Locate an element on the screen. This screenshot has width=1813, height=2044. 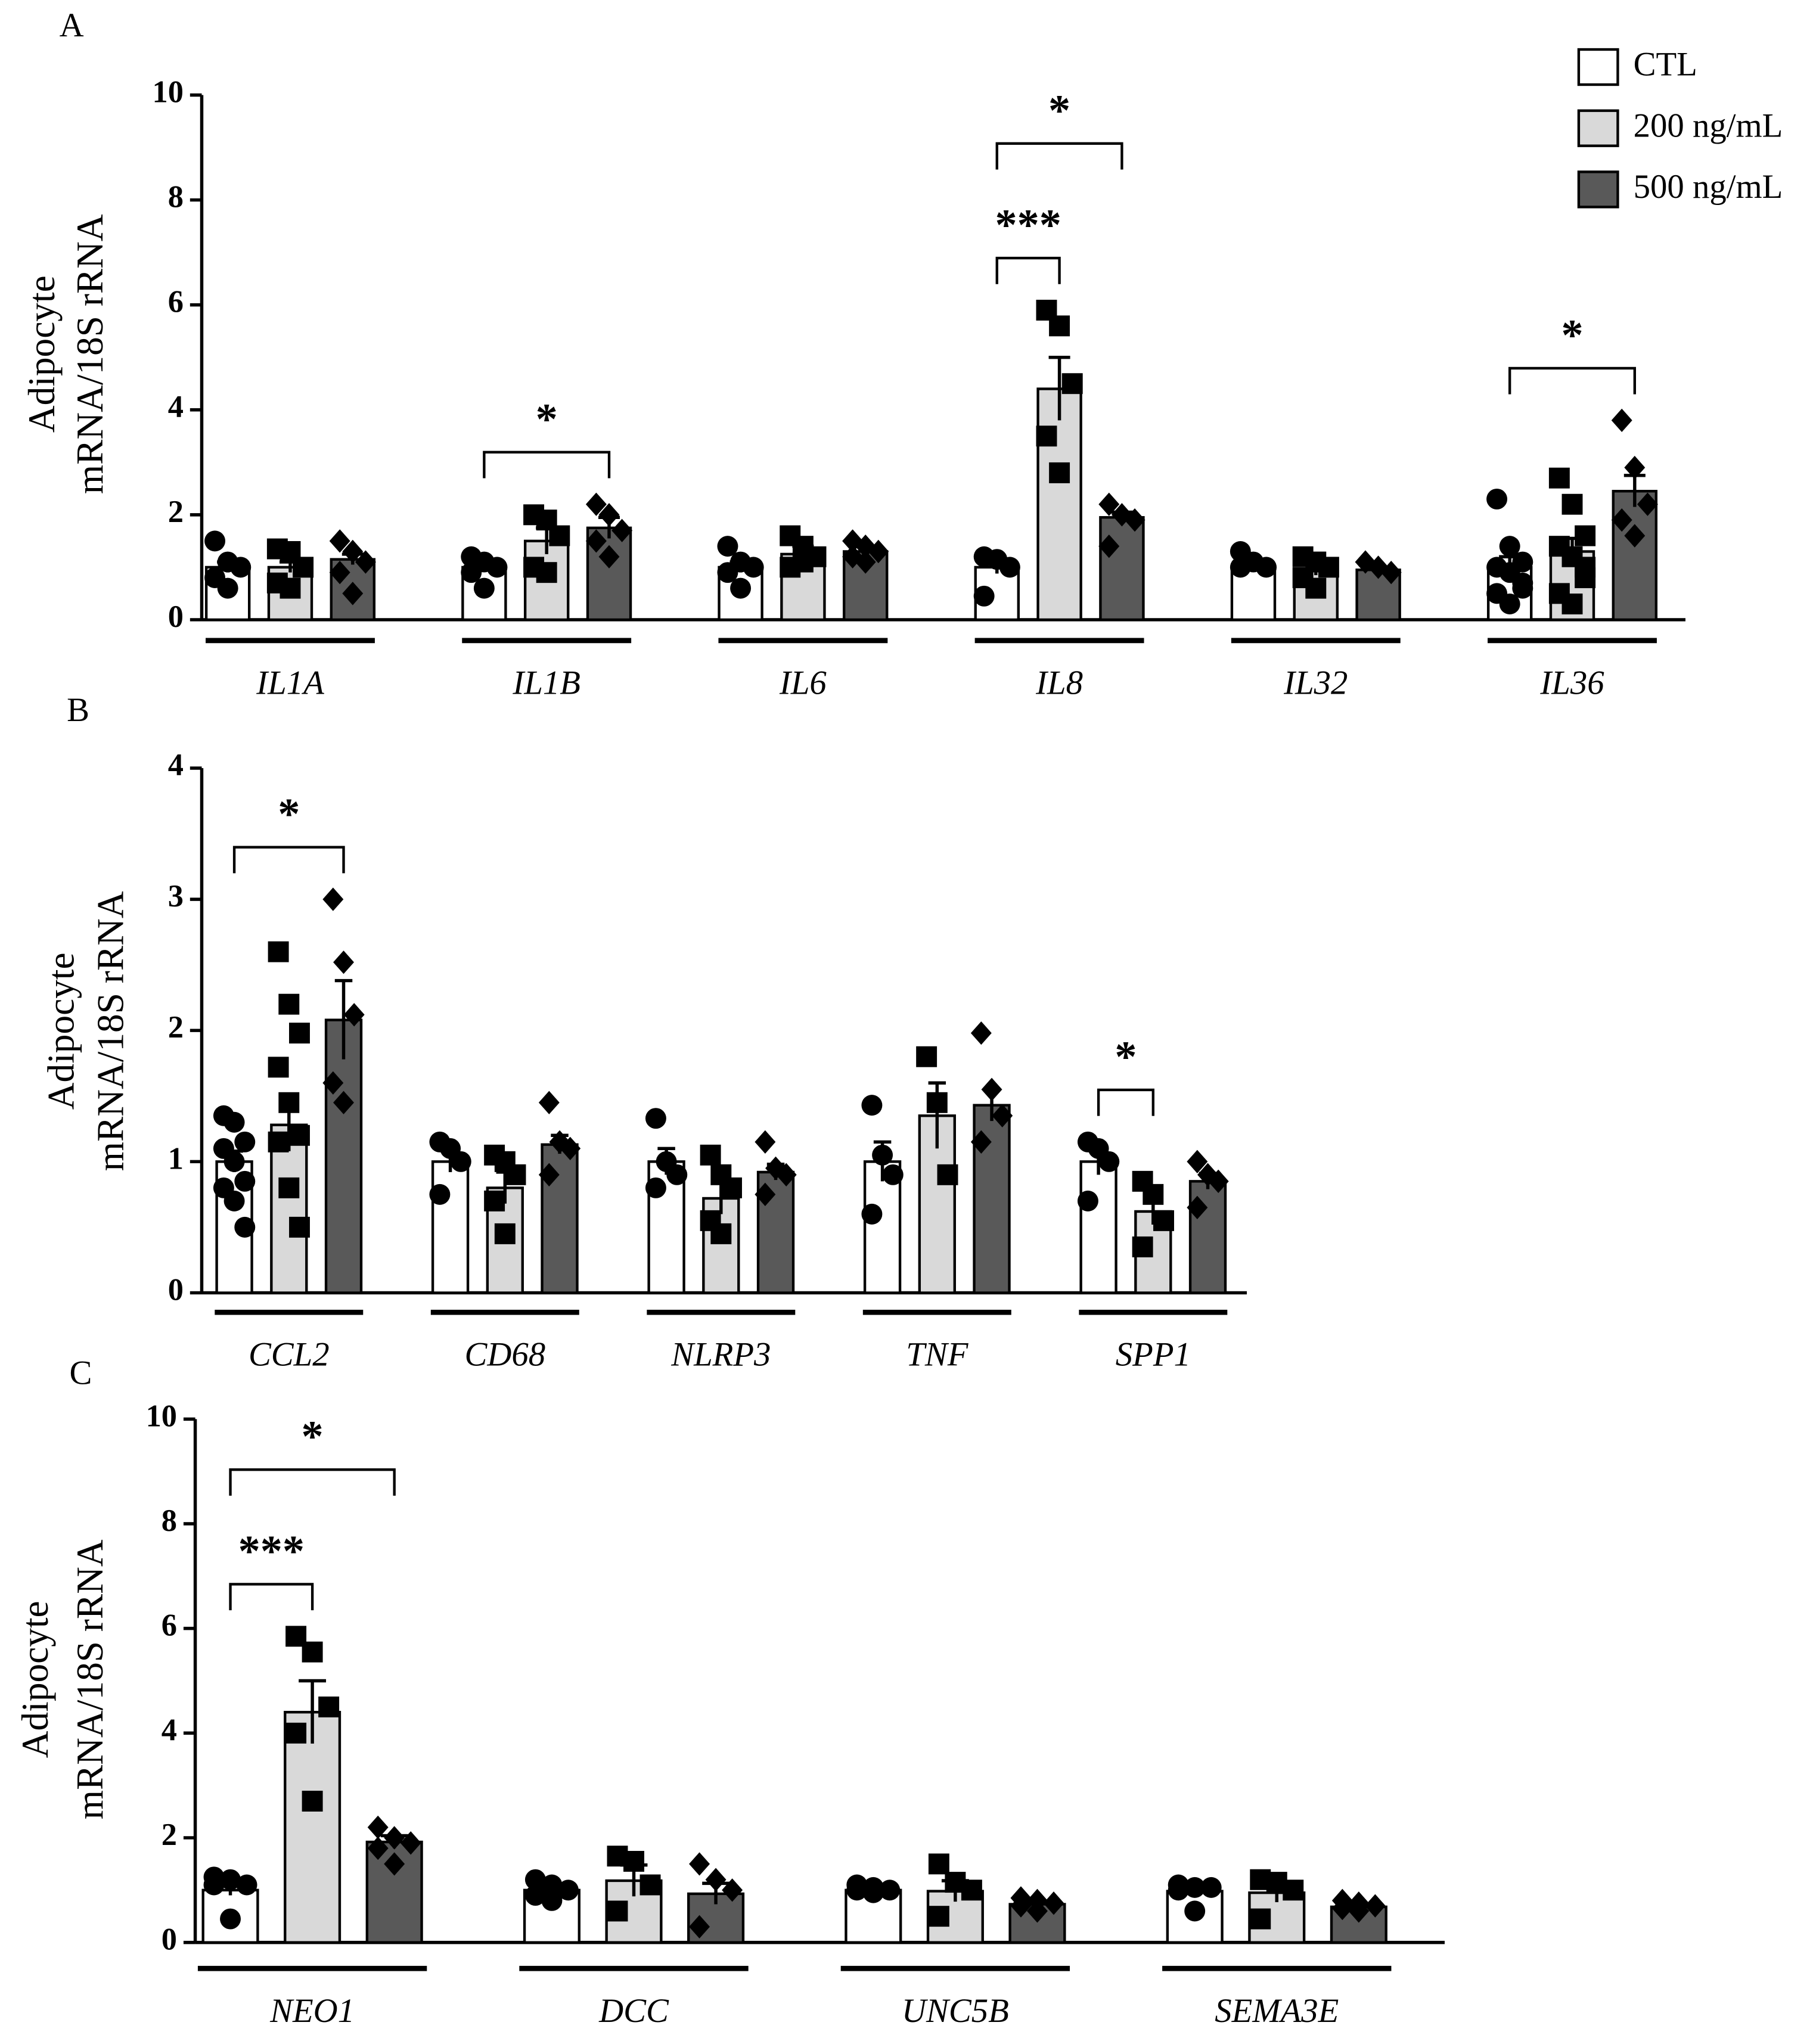
x-tick-label: IL1A is located at coordinates (290, 683).